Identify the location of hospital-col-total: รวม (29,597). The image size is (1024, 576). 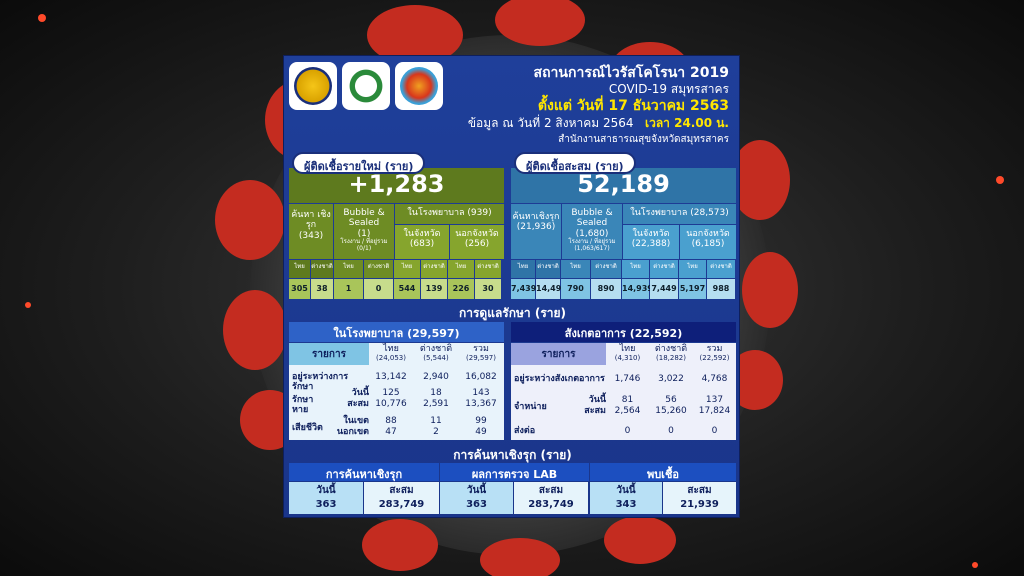
(481, 353).